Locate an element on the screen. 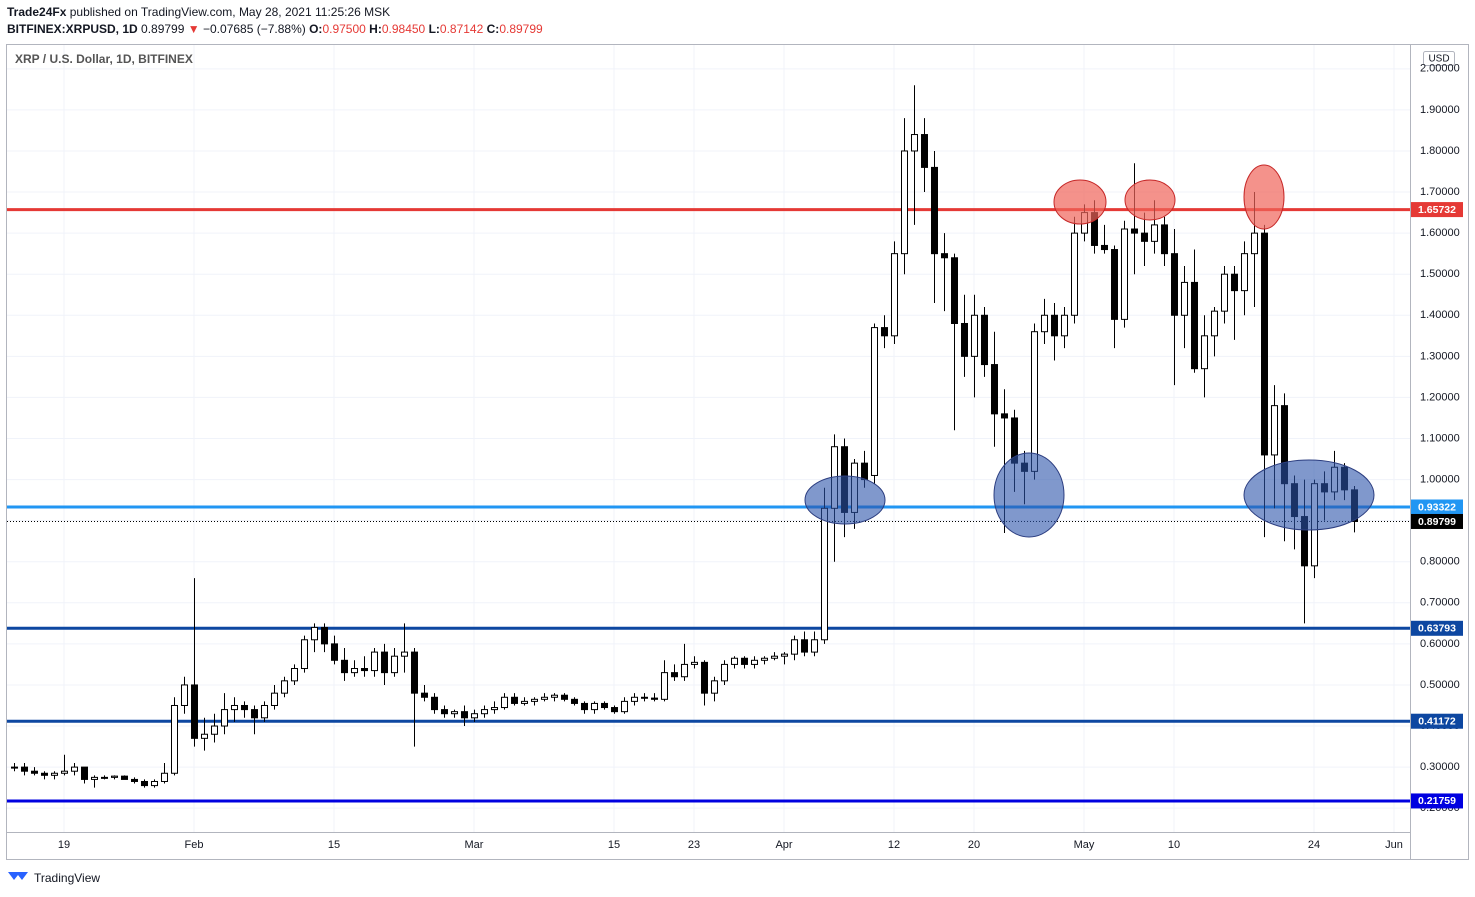  y-tick-label: 1.10000 is located at coordinates (1440, 438).